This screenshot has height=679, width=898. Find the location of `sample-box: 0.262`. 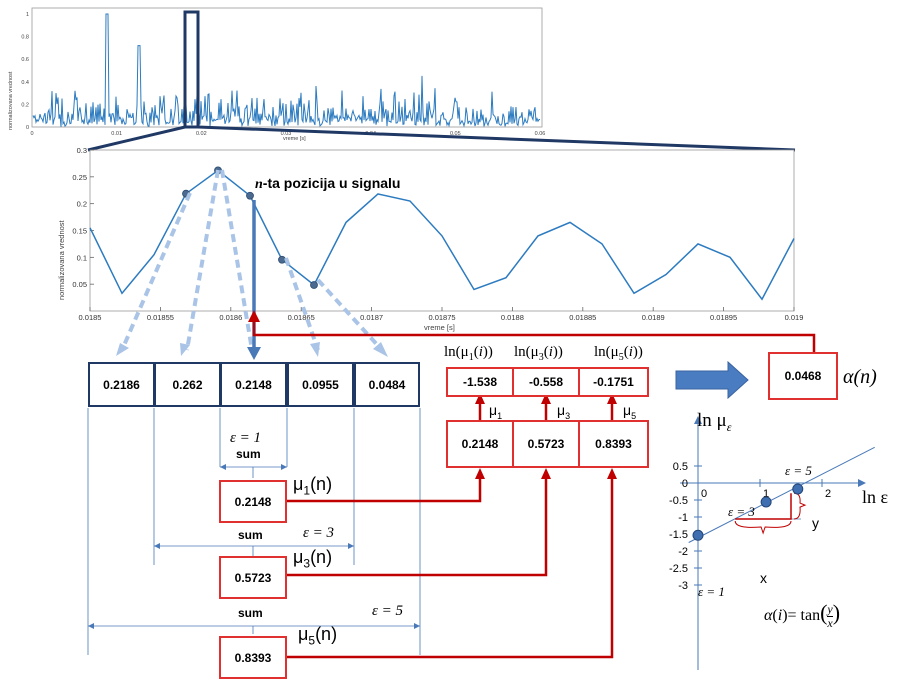

sample-box: 0.262 is located at coordinates (187, 384).